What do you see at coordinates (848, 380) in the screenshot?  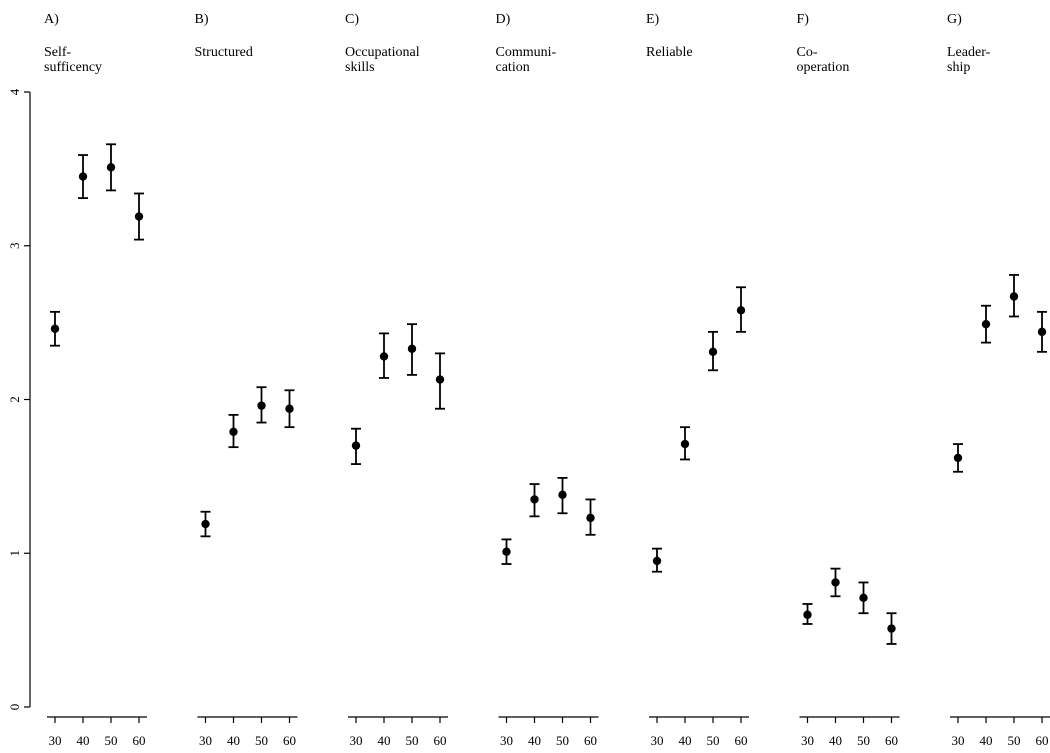 I see `panel: F) Co-operation 30 40 50 60` at bounding box center [848, 380].